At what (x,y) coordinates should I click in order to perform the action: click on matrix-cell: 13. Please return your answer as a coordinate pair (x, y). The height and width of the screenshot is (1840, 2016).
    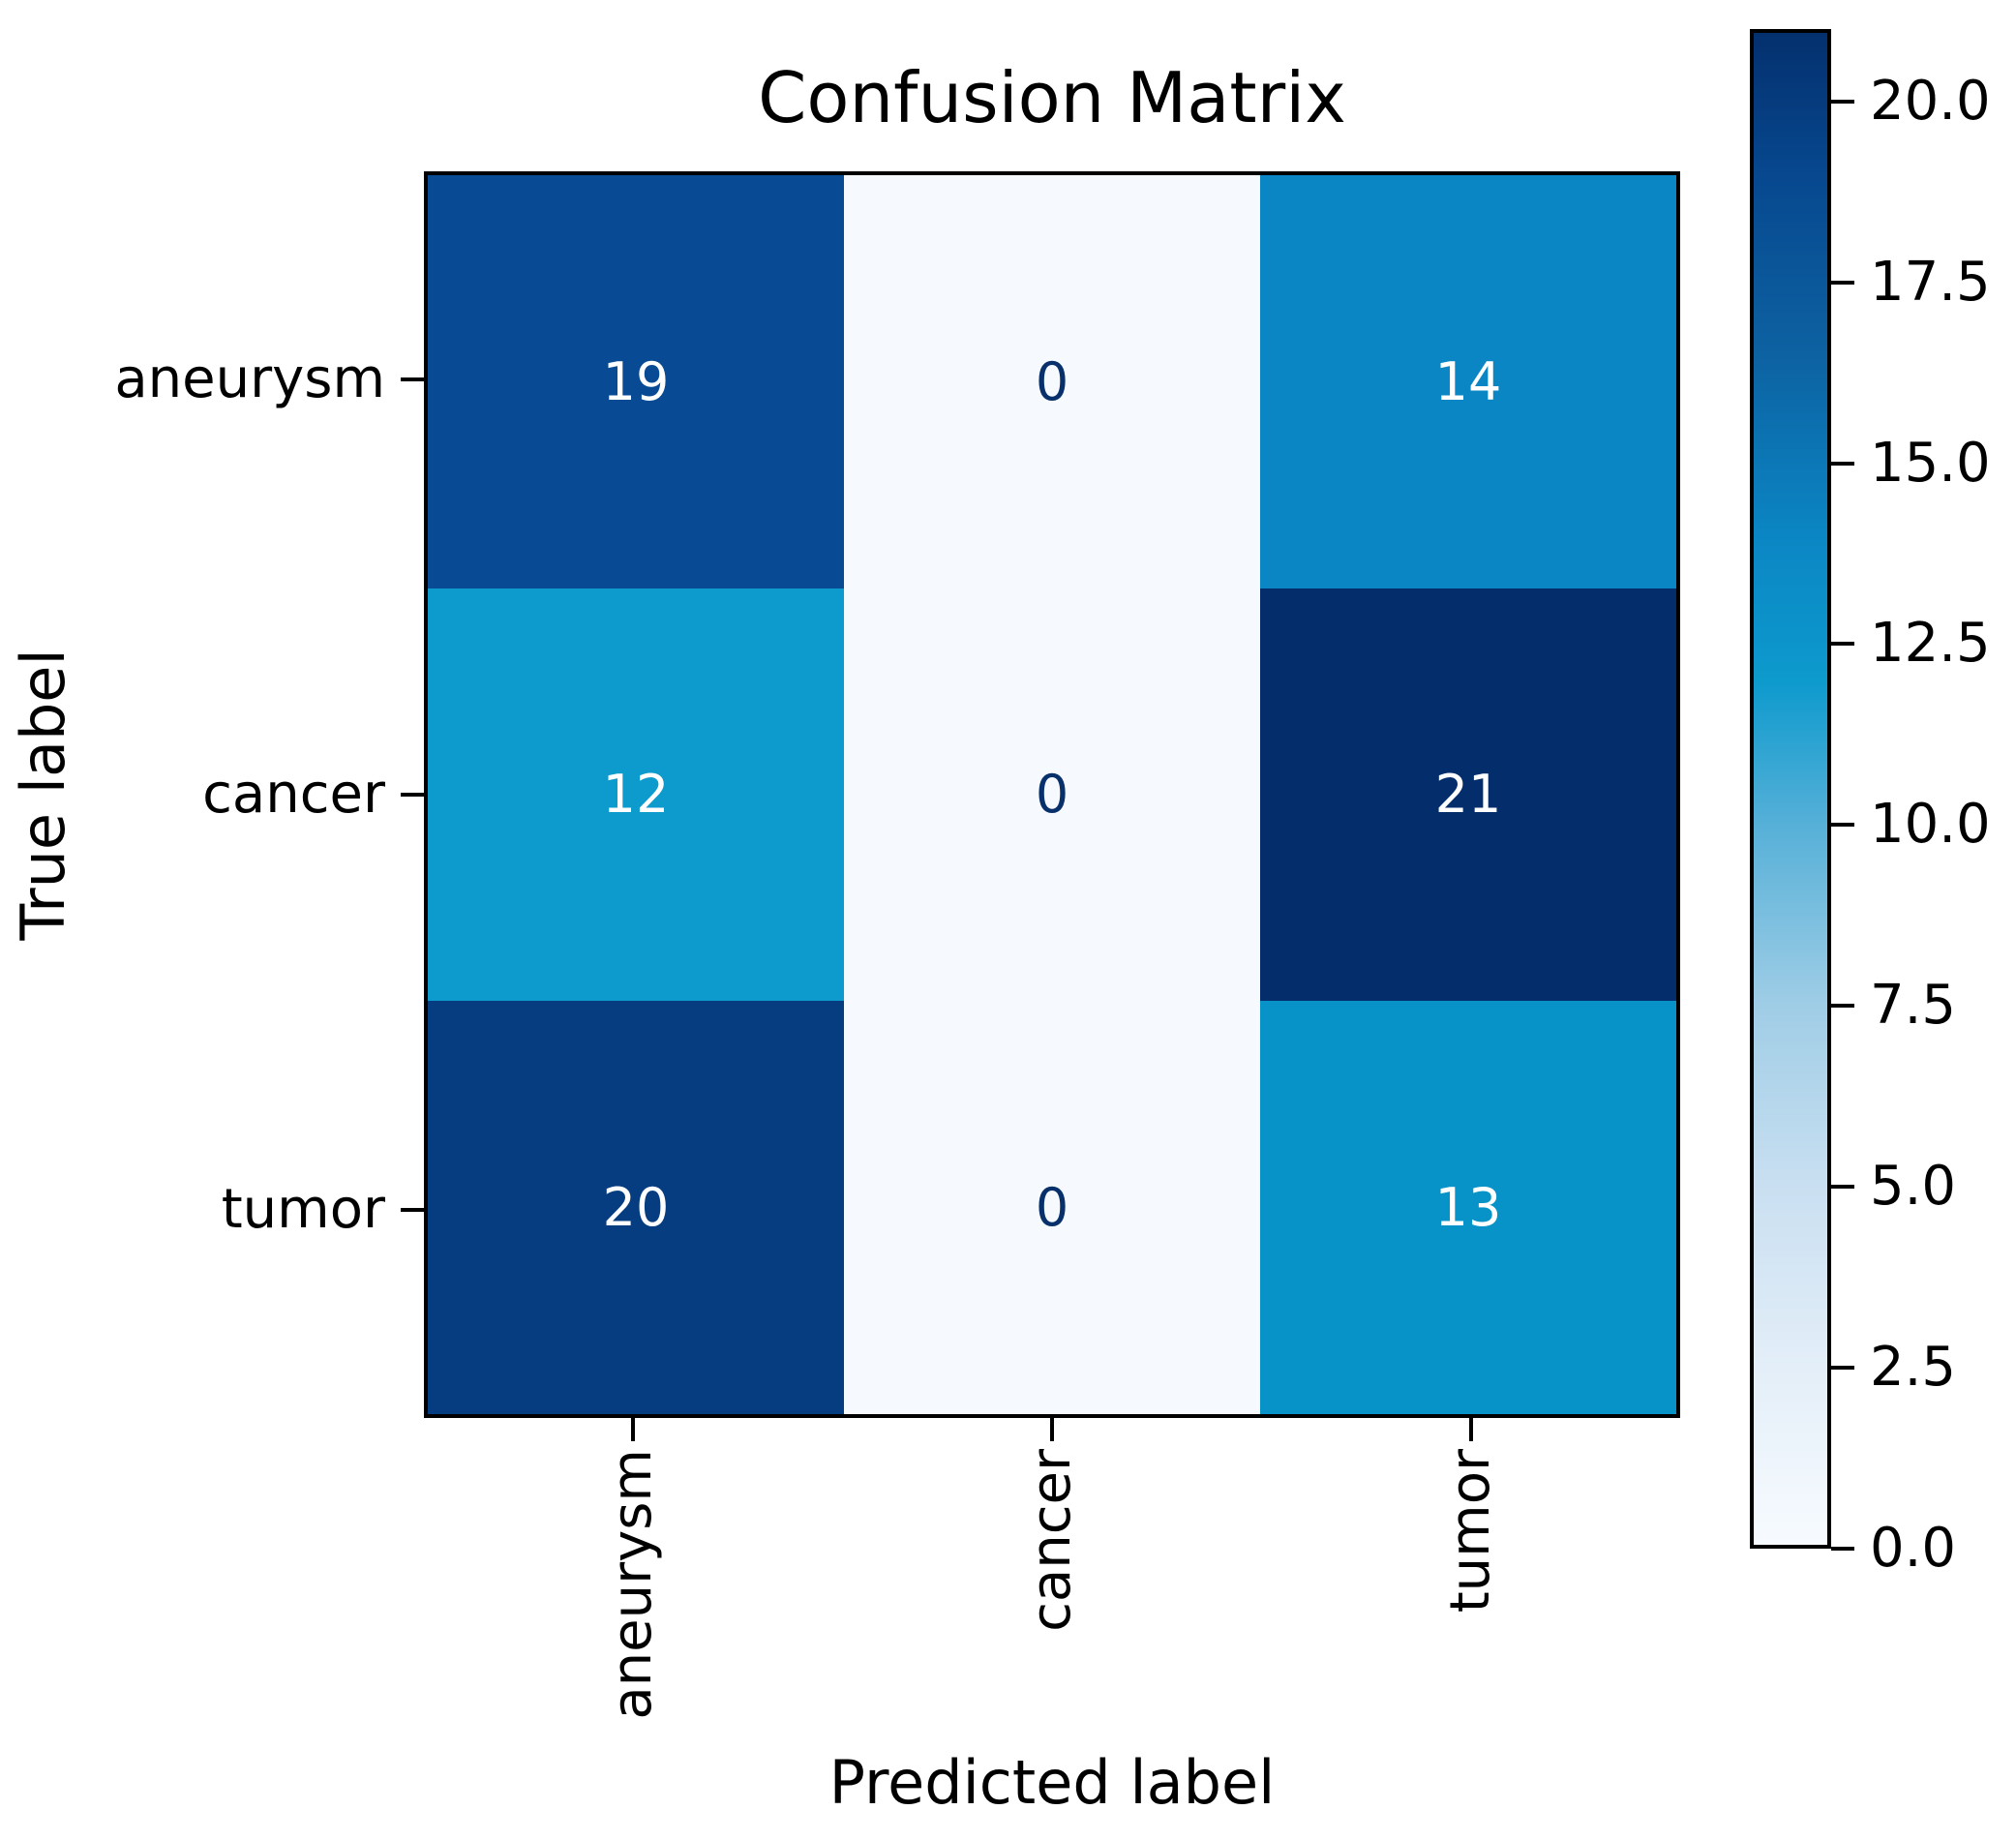
    Looking at the image, I should click on (1468, 1207).